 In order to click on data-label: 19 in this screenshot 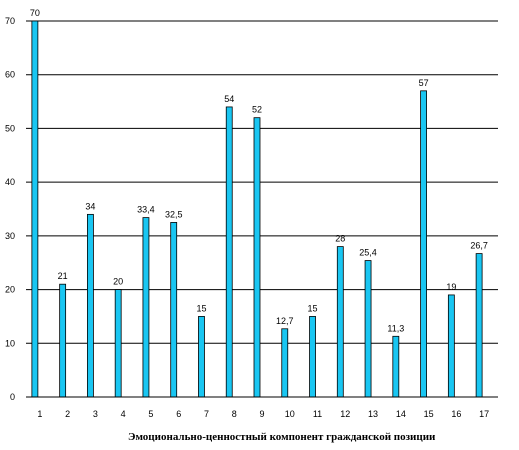, I will do `click(451, 287)`.